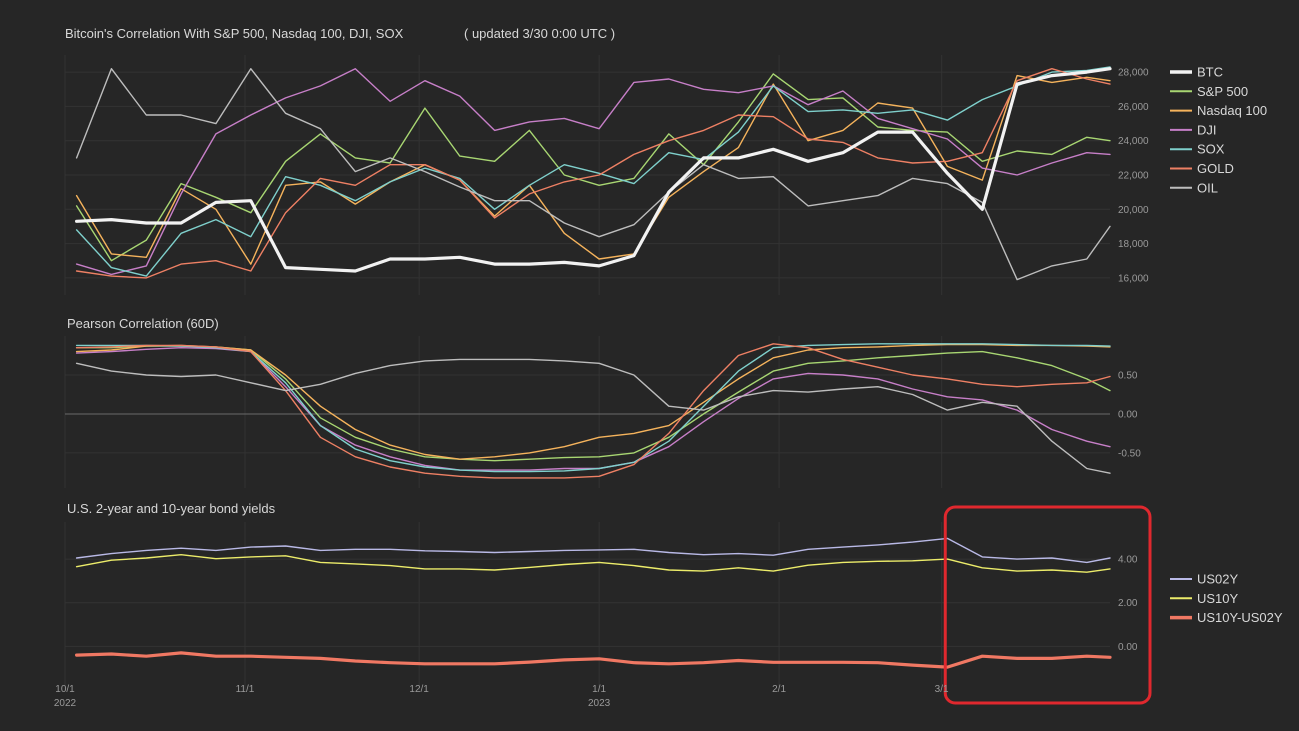 This screenshot has height=731, width=1299. I want to click on x-tick-year-label: 2023, so click(599, 703).